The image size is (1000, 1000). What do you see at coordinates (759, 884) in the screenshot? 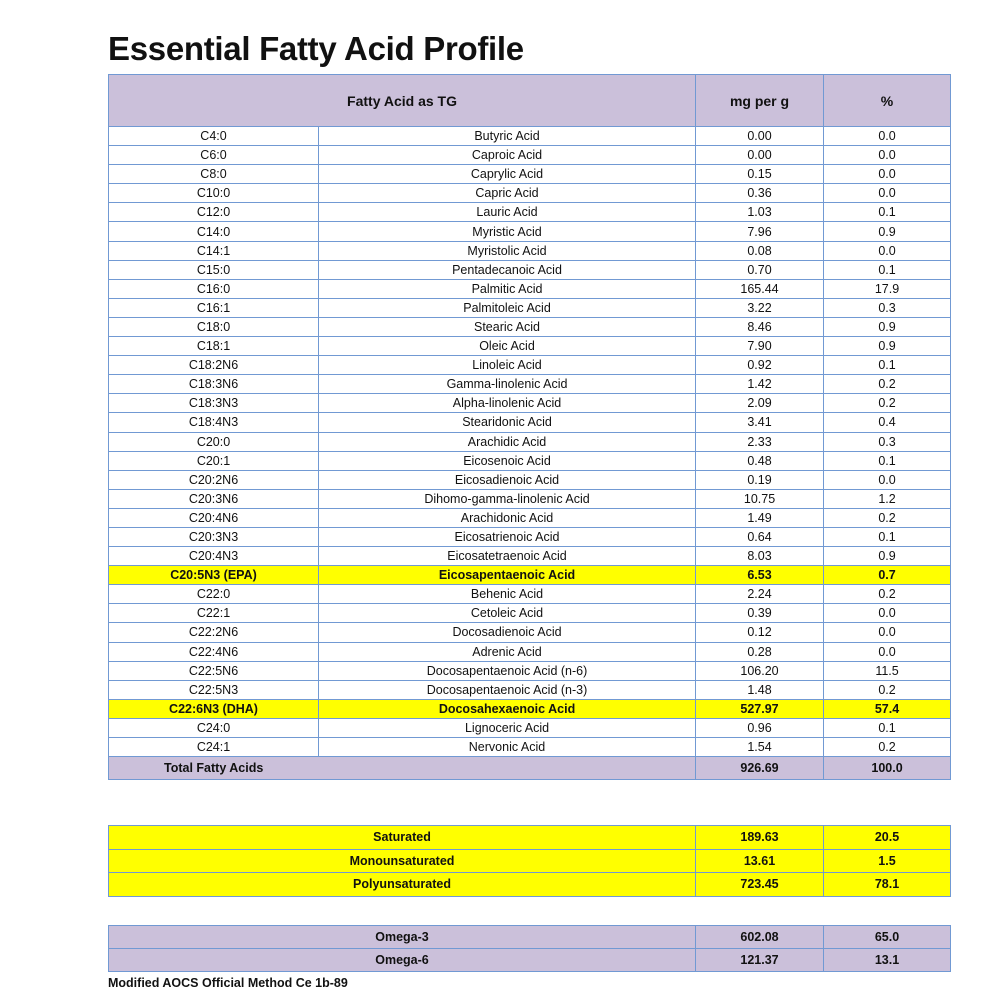
I see `saturation-row-mg: 723.45` at bounding box center [759, 884].